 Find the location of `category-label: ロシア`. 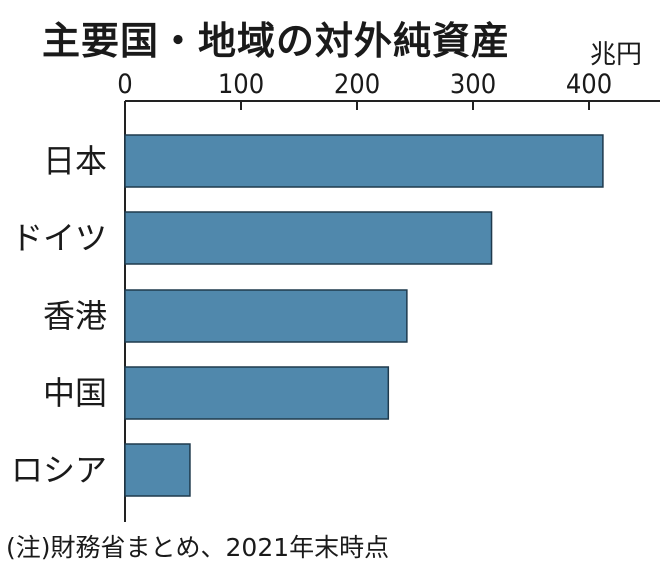

category-label: ロシア is located at coordinates (59, 470).